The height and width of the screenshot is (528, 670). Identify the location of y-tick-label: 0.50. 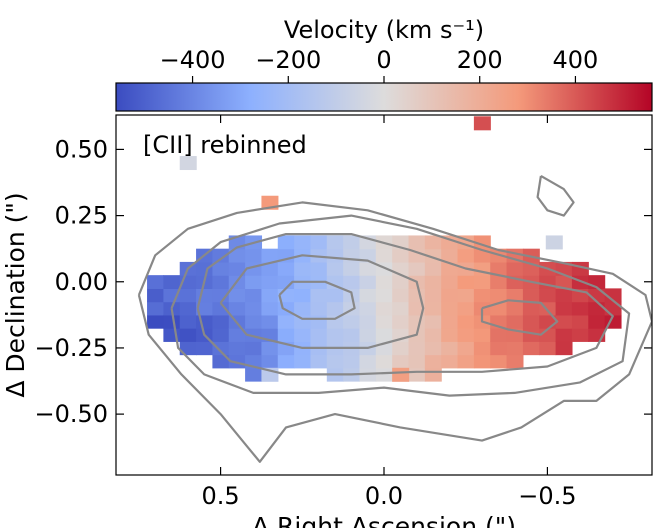
(81, 149).